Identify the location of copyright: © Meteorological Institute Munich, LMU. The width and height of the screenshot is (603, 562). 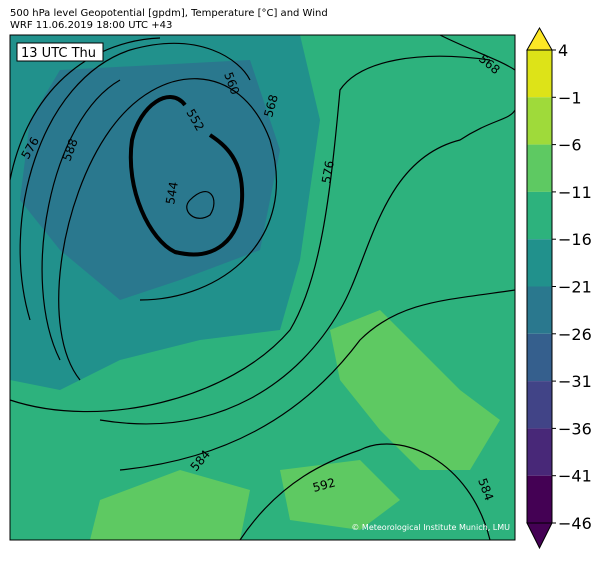
(430, 527).